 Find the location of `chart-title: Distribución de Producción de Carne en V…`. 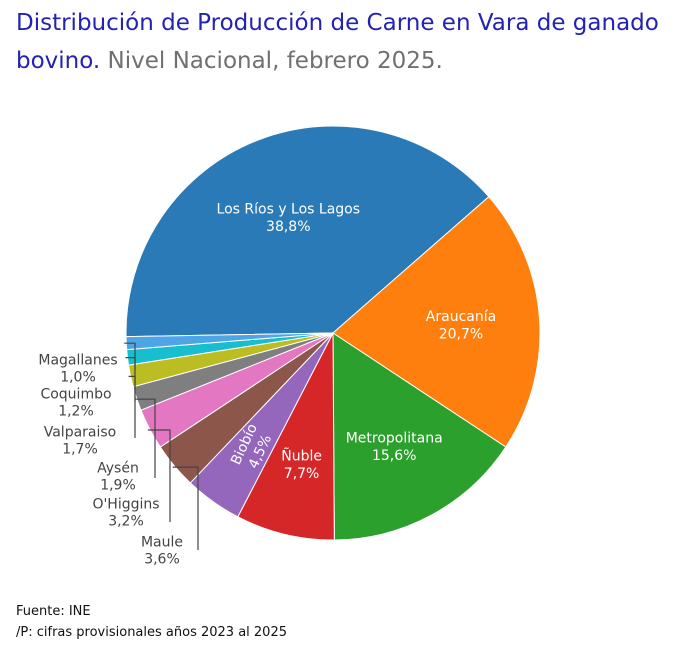

chart-title: Distribución de Producción de Carne en V… is located at coordinates (352, 42).